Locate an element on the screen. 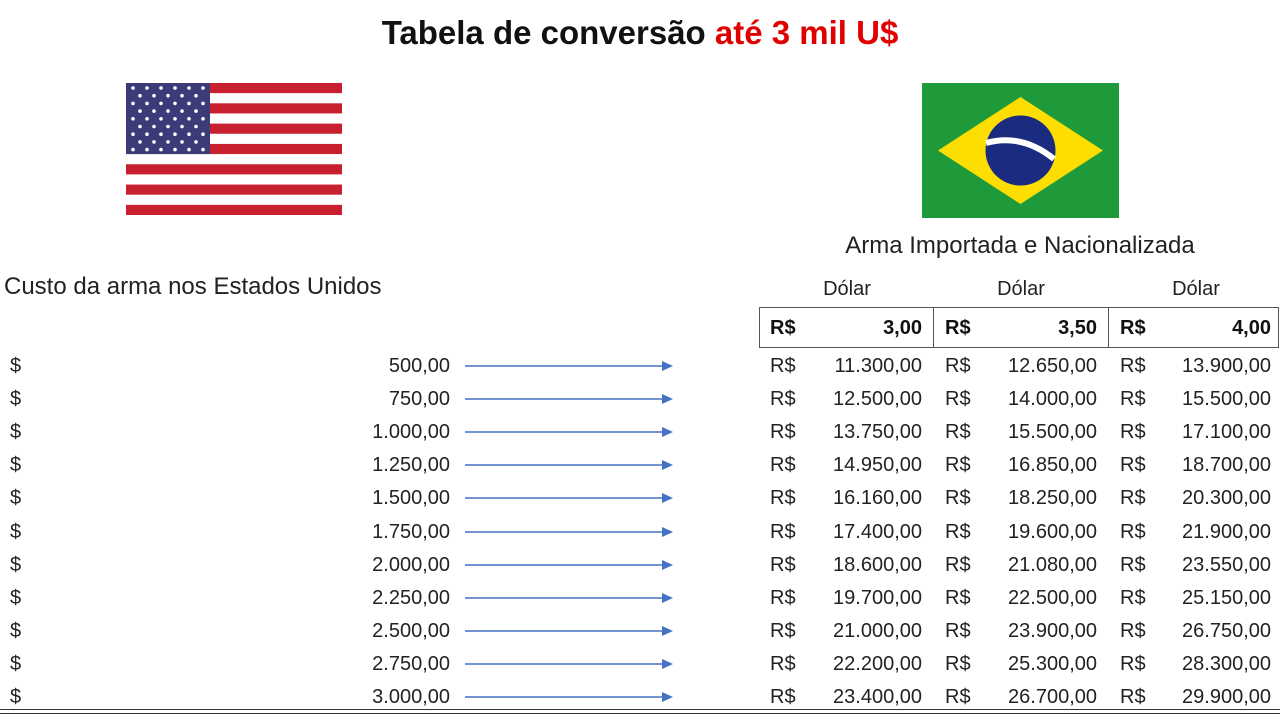 This screenshot has width=1280, height=720. rate-value: 4,00 is located at coordinates (1251, 328).